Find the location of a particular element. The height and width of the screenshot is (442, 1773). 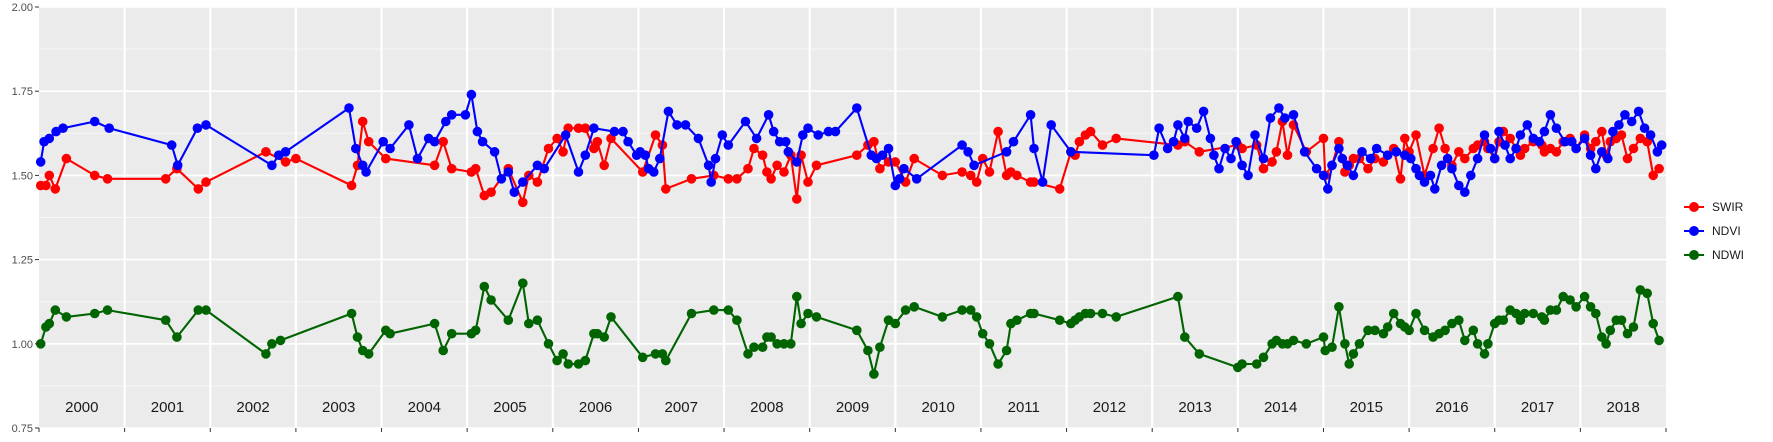

year-label: 2010 is located at coordinates (937, 407).